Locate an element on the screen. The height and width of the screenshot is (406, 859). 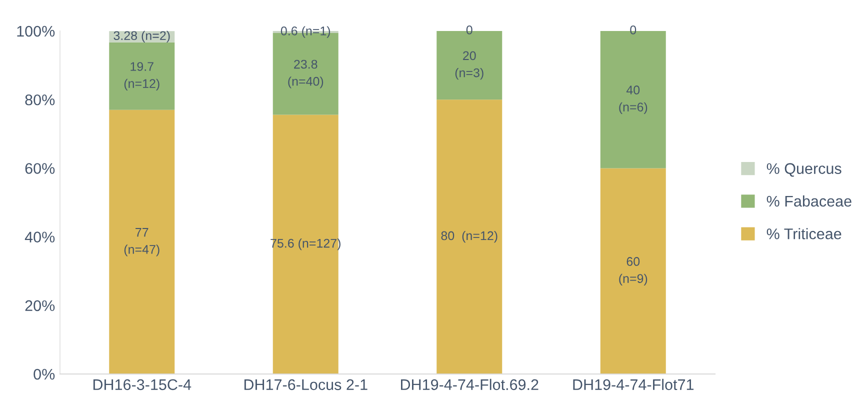
x-tick-label: DH19-4-74-Flot71 is located at coordinates (633, 384).